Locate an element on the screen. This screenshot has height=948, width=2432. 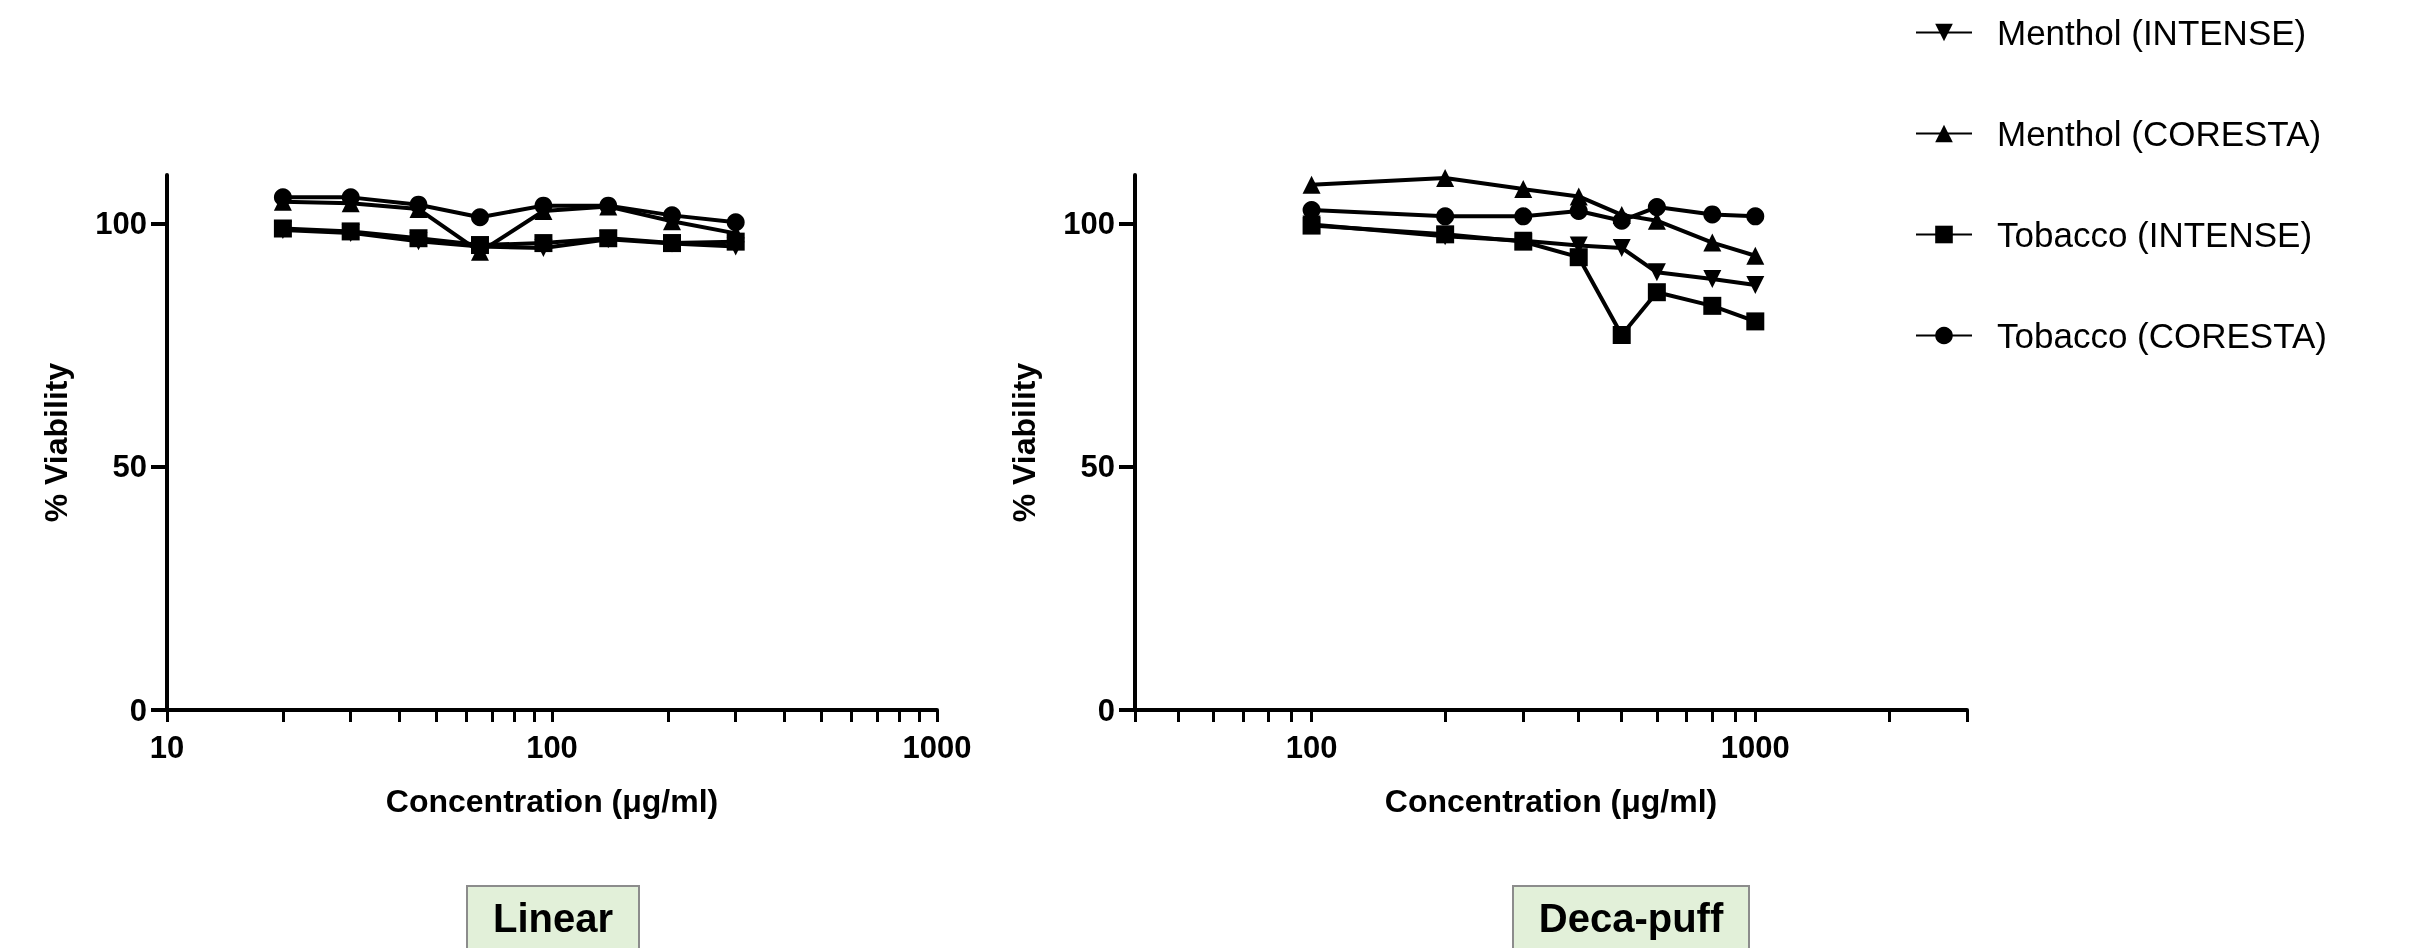
legend-label: Menthol (INTENSE) is located at coordinates (2152, 32).